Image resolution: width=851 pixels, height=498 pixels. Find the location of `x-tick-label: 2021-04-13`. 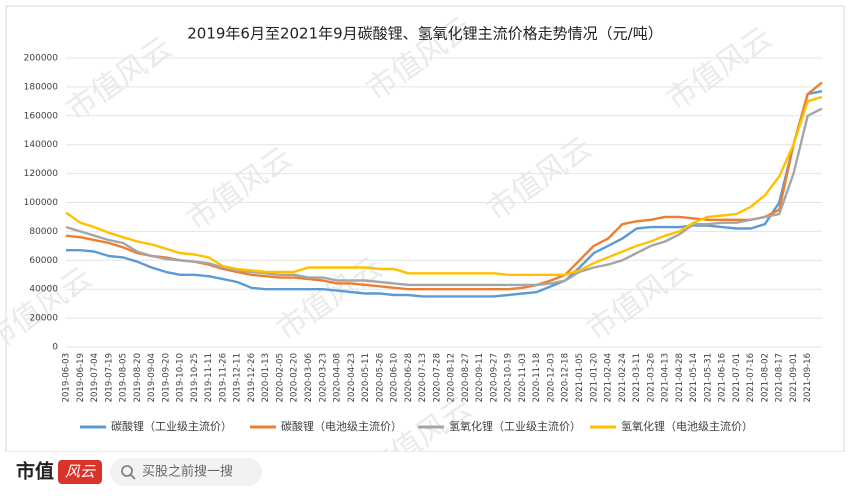

x-tick-label: 2021-04-13 is located at coordinates (666, 377).